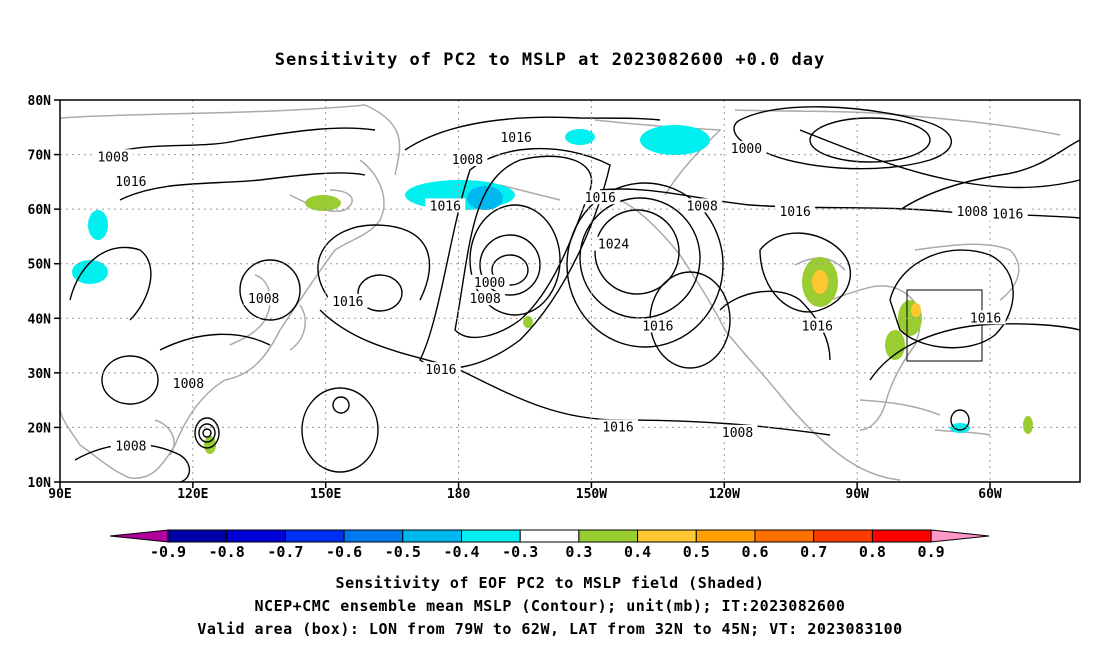 The width and height of the screenshot is (1100, 650). I want to click on lon-tick-label: 90E, so click(59, 494).